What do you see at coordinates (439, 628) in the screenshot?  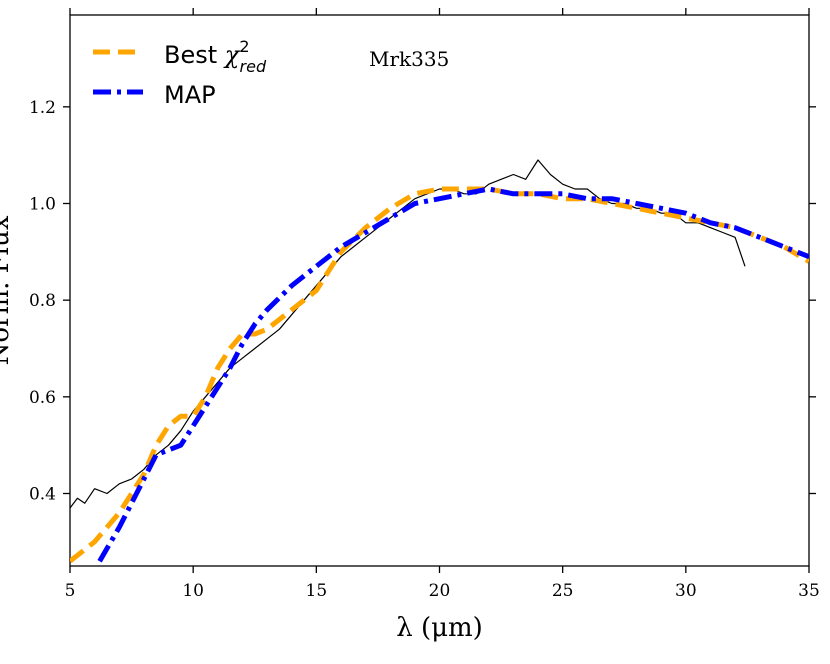 I see `x-axis-label: λ (μm)` at bounding box center [439, 628].